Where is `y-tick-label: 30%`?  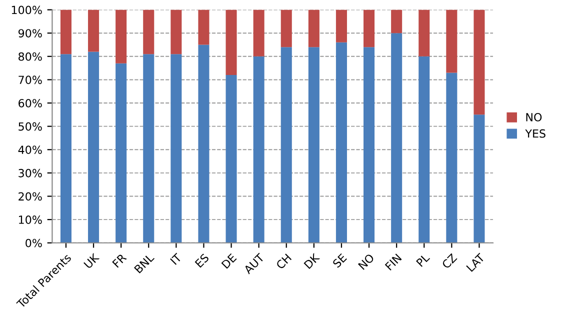
y-tick-label: 30% is located at coordinates (30, 173).